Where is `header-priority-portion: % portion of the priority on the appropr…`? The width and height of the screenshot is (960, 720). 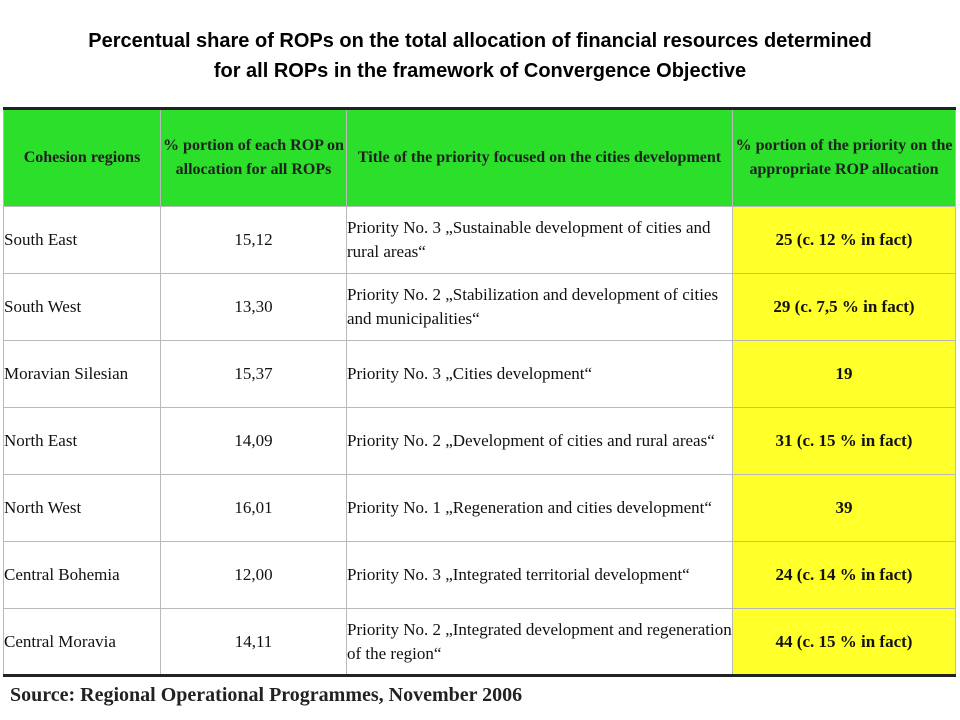 header-priority-portion: % portion of the priority on the appropr… is located at coordinates (844, 157).